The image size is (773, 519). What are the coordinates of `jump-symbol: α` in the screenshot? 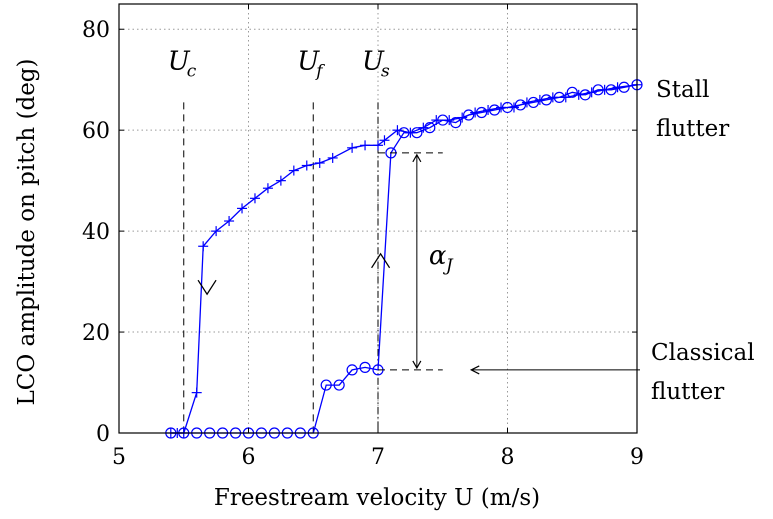 It's located at (438, 256).